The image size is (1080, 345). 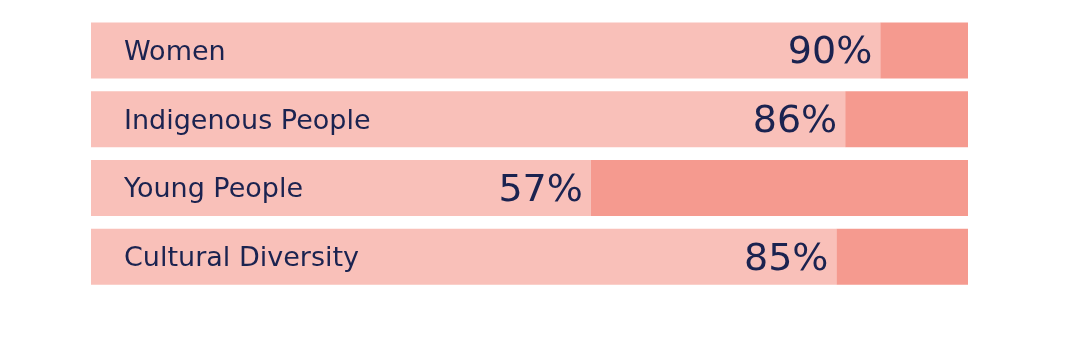 I want to click on y-tick-label: Women, so click(x=175, y=50).